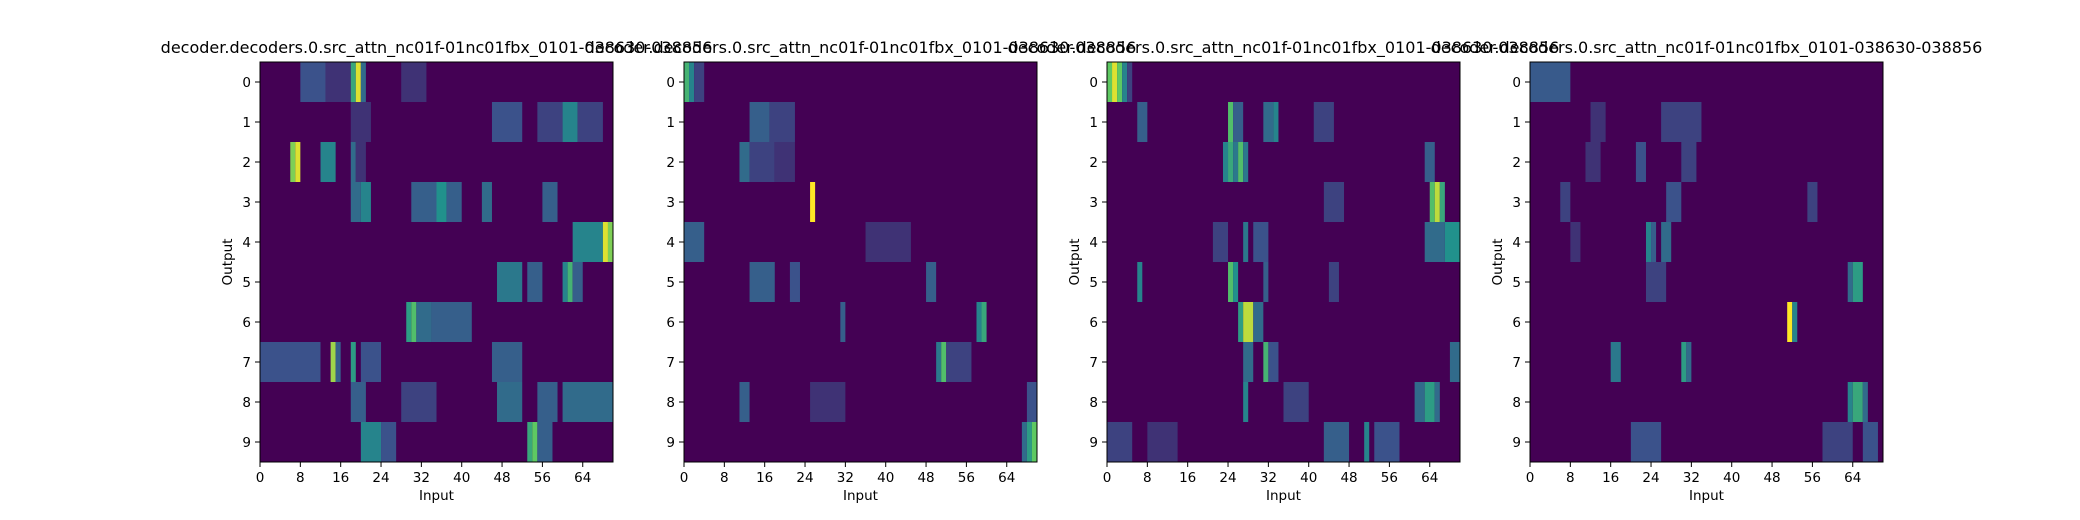 This screenshot has height=520, width=2080. Describe the element at coordinates (1093, 203) in the screenshot. I see `y-tick-label: 3` at that location.